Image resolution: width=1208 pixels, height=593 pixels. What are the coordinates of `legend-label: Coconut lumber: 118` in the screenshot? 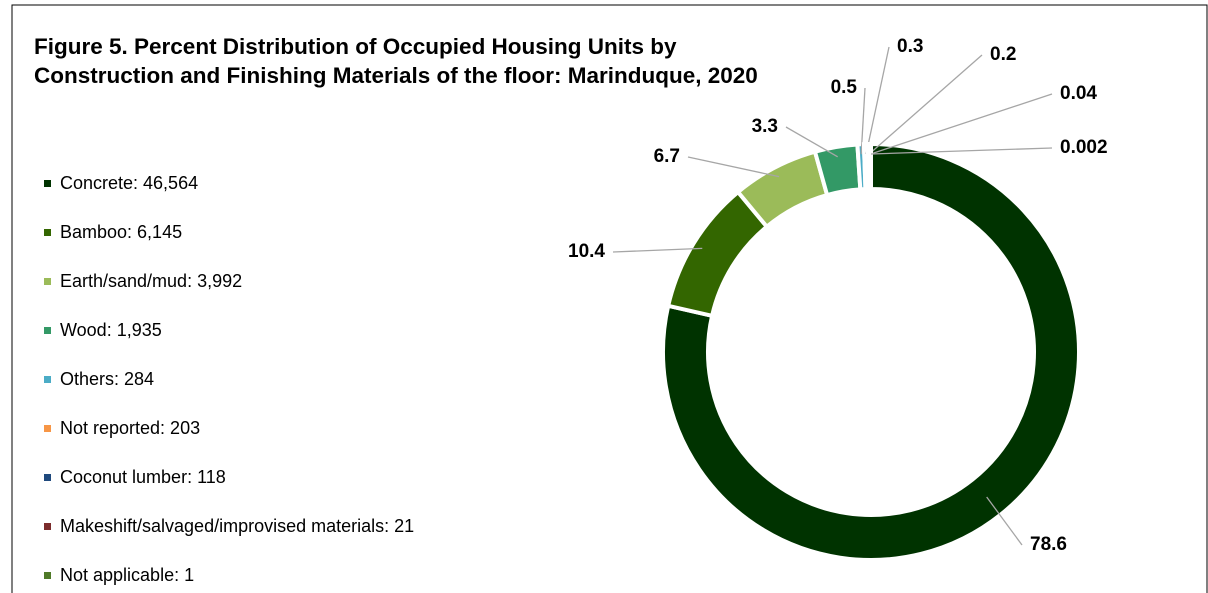 It's located at (143, 477).